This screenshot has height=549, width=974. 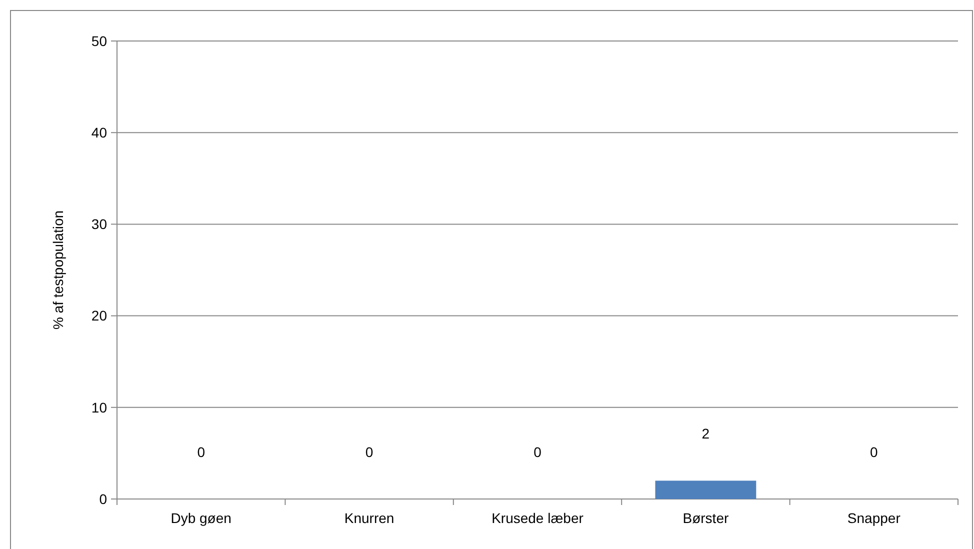 What do you see at coordinates (874, 518) in the screenshot?
I see `x-tick-label: Snapper` at bounding box center [874, 518].